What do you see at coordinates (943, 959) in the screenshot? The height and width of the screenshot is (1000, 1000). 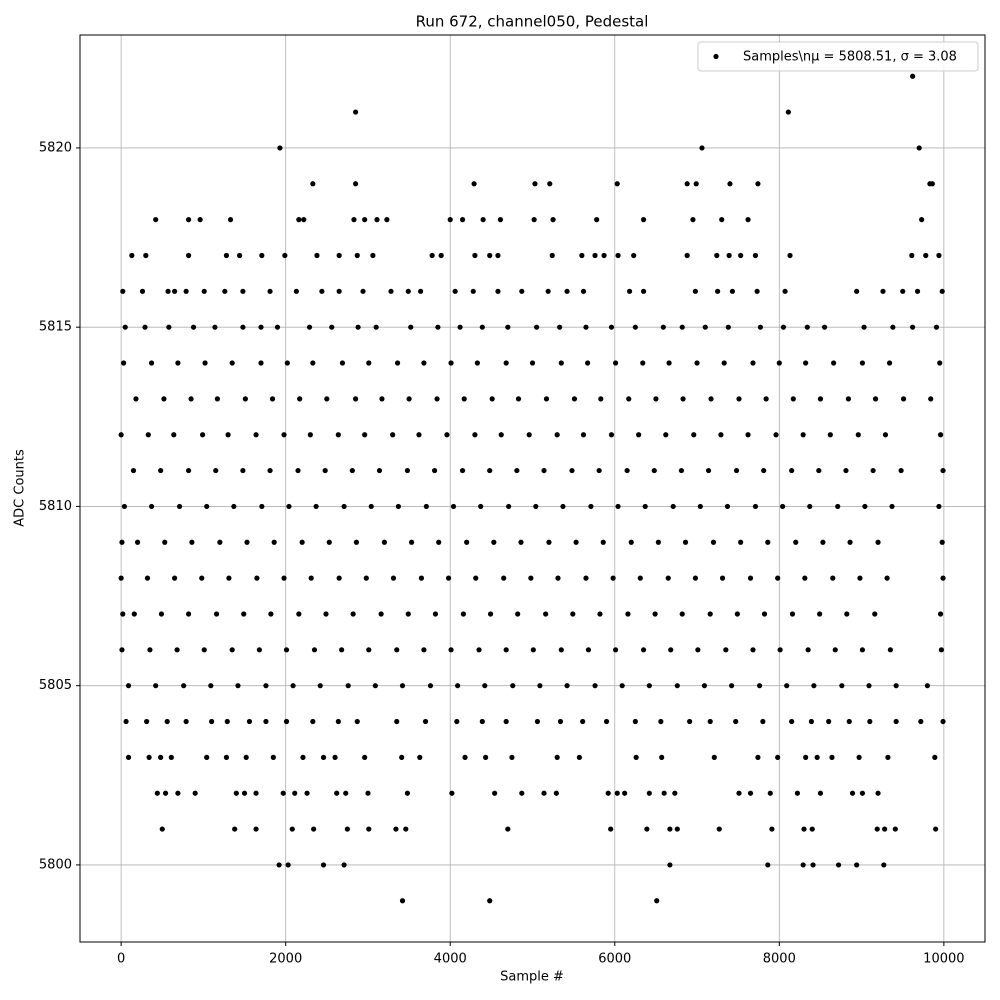 I see `x-tick-label: 10000` at bounding box center [943, 959].